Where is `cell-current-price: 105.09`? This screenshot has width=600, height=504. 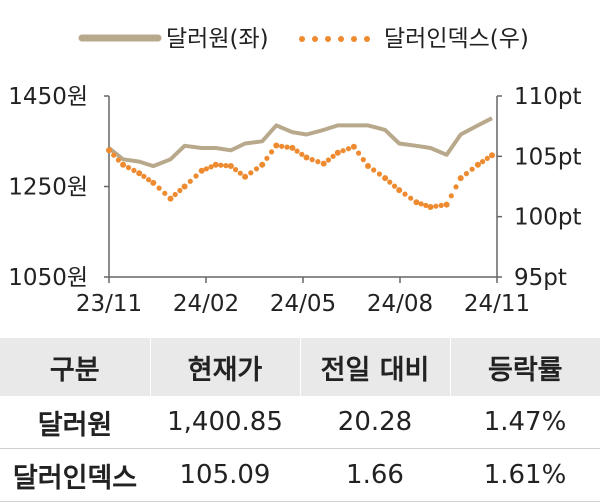 cell-current-price: 105.09 is located at coordinates (225, 475).